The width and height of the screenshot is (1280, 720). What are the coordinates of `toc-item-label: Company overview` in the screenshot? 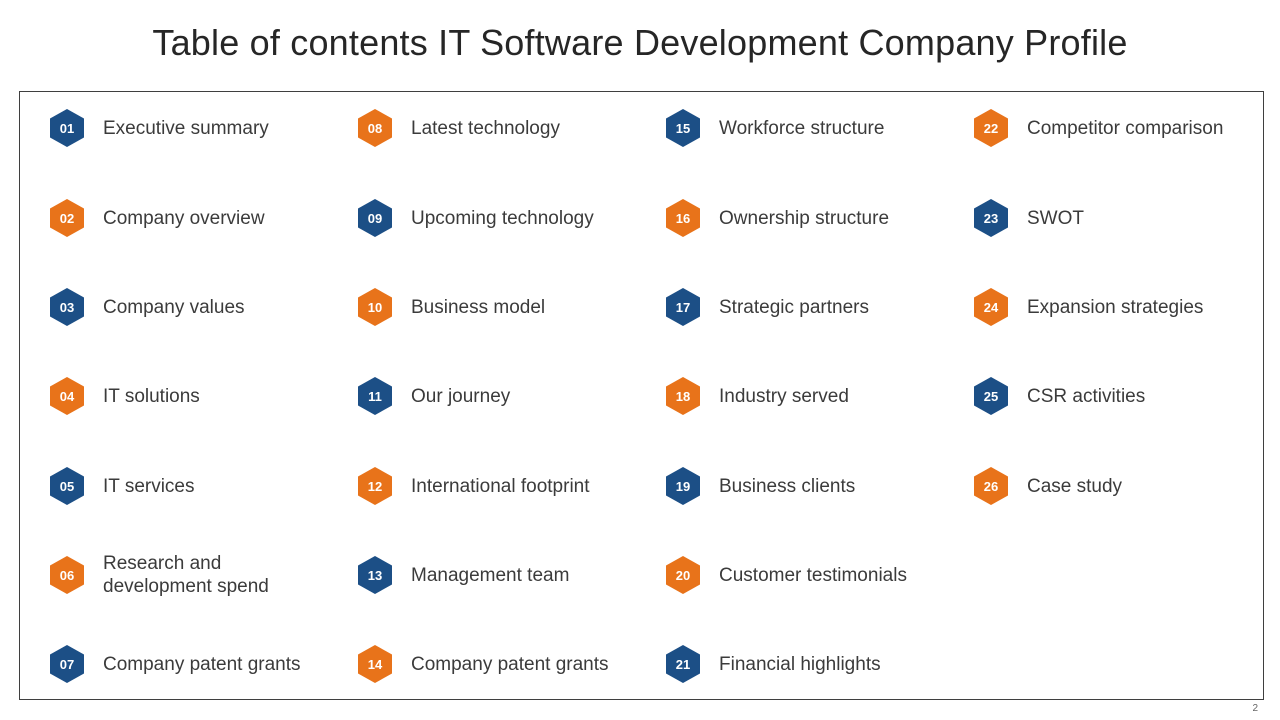 It's located at (184, 218).